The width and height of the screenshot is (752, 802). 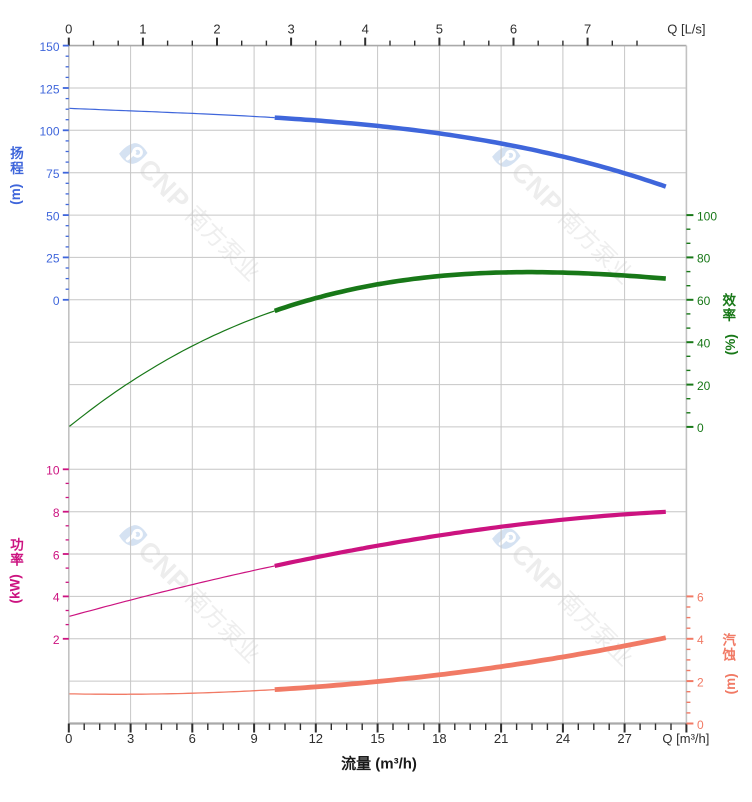 What do you see at coordinates (686, 28) in the screenshot?
I see `svg-text: Q [L/s]` at bounding box center [686, 28].